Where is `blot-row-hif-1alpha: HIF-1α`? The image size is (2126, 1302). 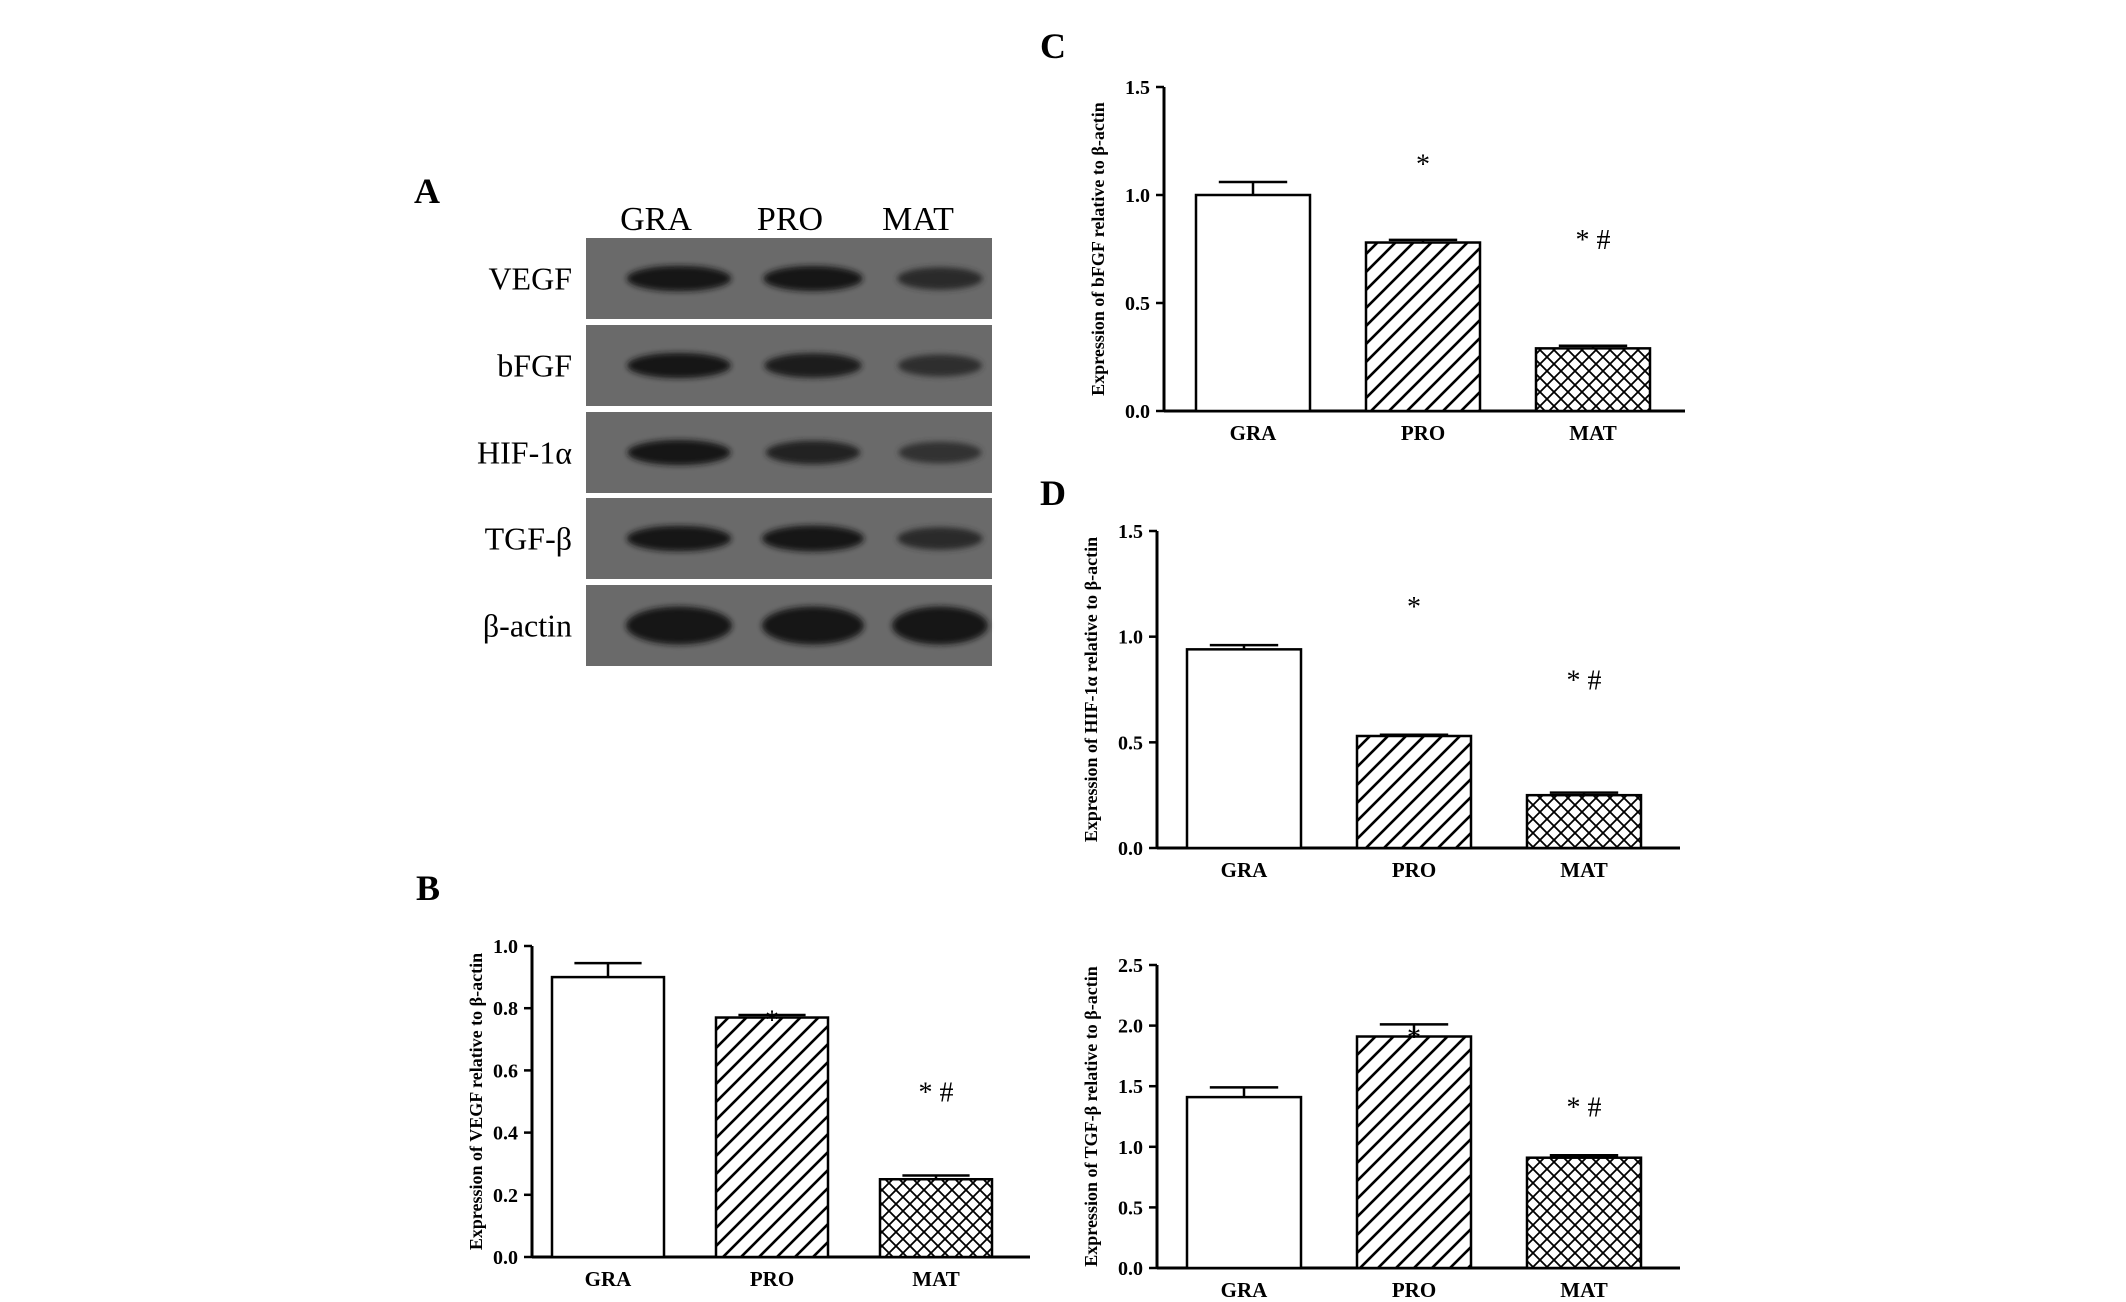
blot-row-hif-1alpha: HIF-1α is located at coordinates (734, 452).